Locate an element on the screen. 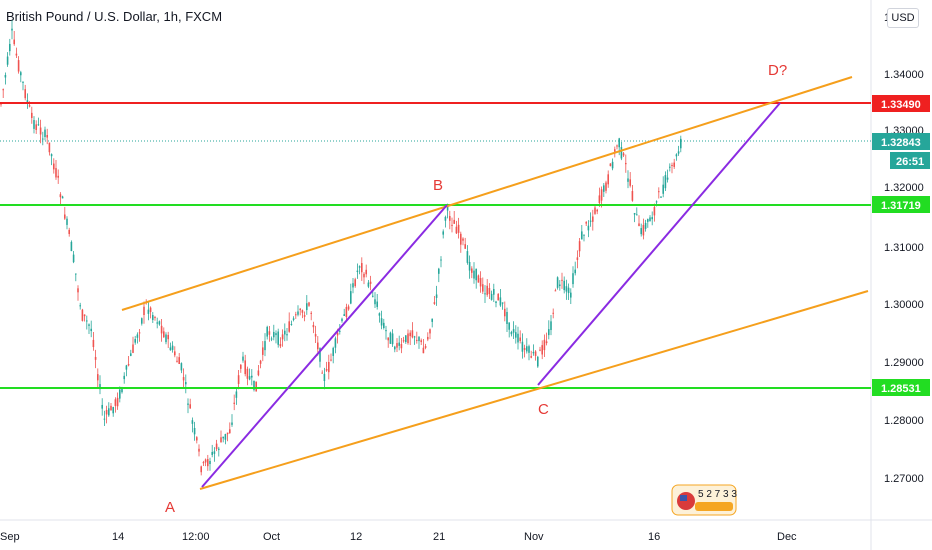 This screenshot has height=550, width=932. wave-label-d: D? is located at coordinates (777, 70).